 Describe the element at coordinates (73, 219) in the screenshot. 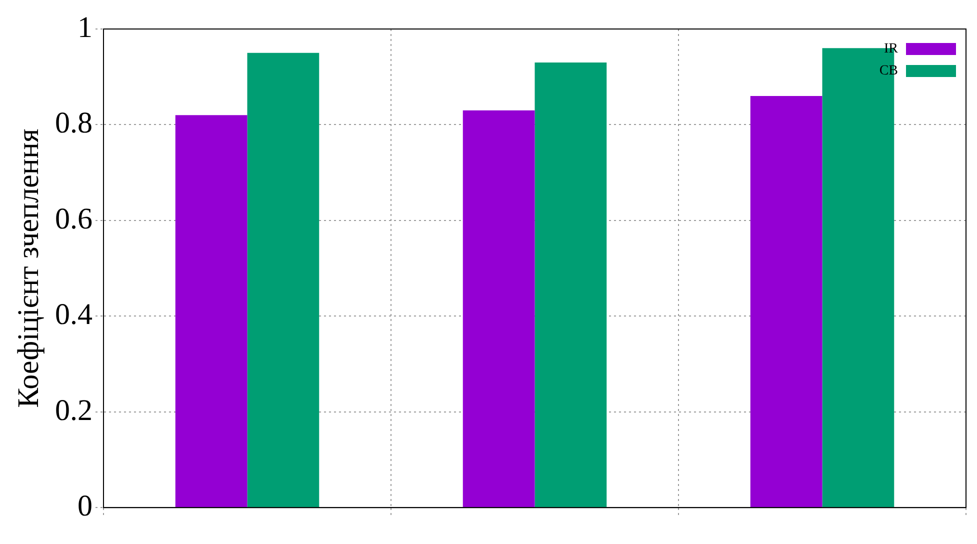

I see `y-tick-label: 0.6` at that location.